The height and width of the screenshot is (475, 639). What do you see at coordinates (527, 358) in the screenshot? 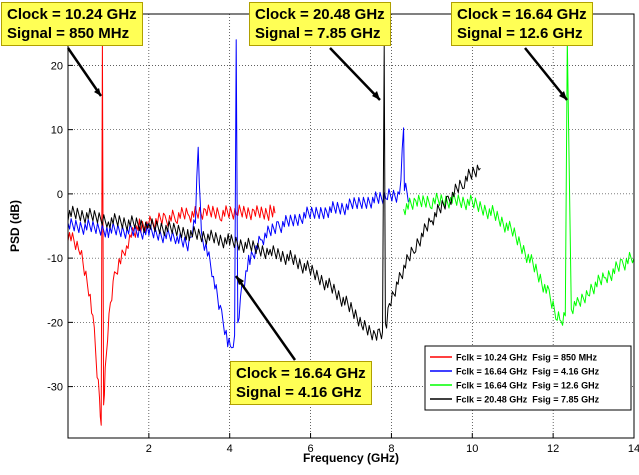
I see `legend-label: Fclk = 10.24 GHz Fsig = 850 MHz` at bounding box center [527, 358].